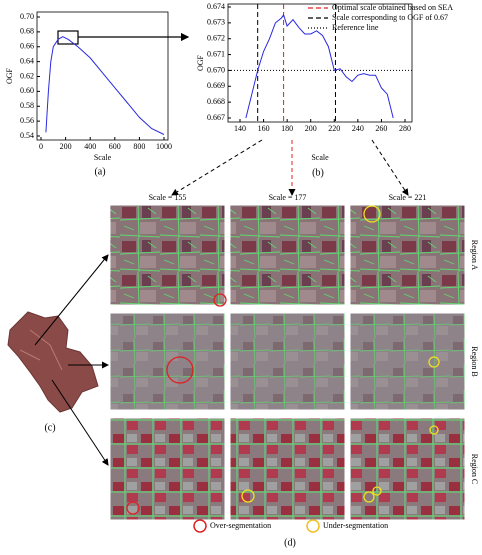  I want to click on x-tick-label: 160, so click(264, 128).